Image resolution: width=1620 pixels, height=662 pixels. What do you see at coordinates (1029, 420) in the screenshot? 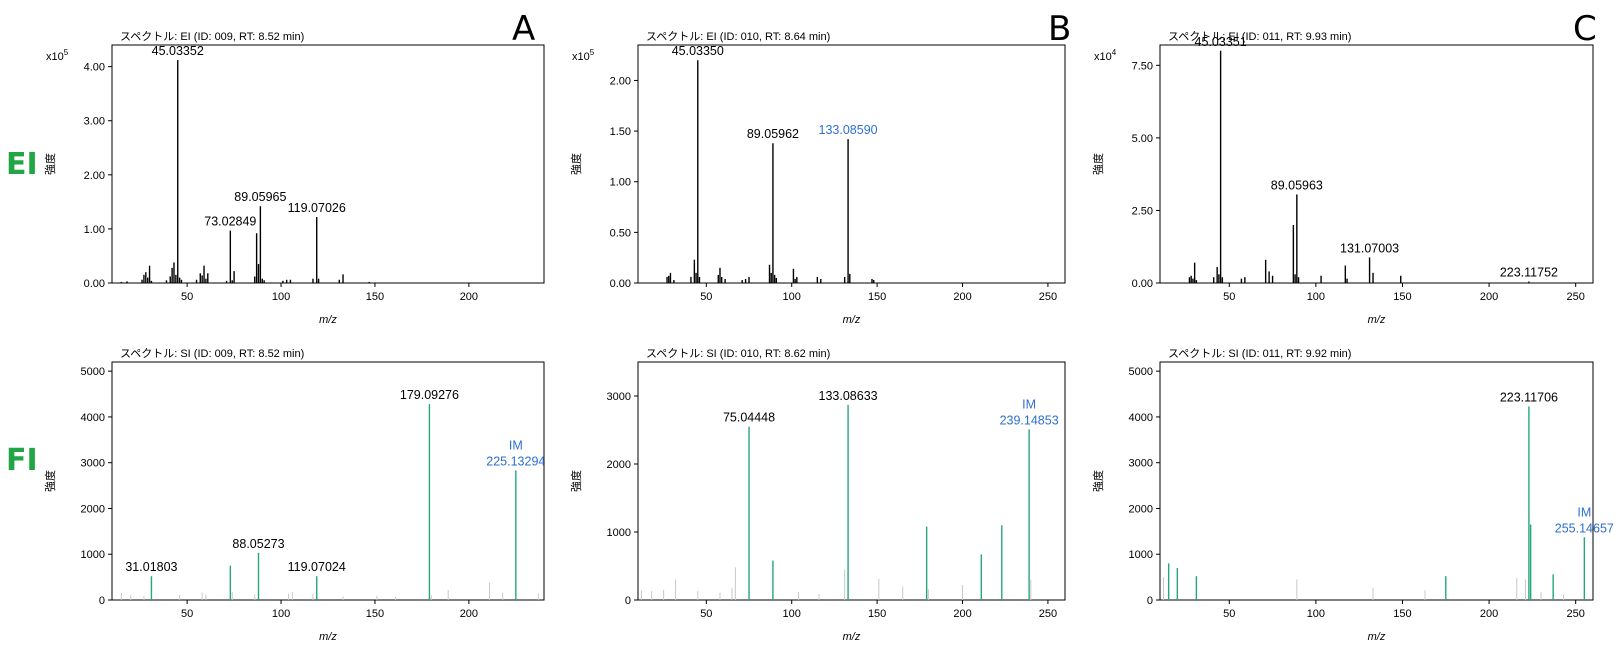
I see `peak-label: 239.14853` at bounding box center [1029, 420].